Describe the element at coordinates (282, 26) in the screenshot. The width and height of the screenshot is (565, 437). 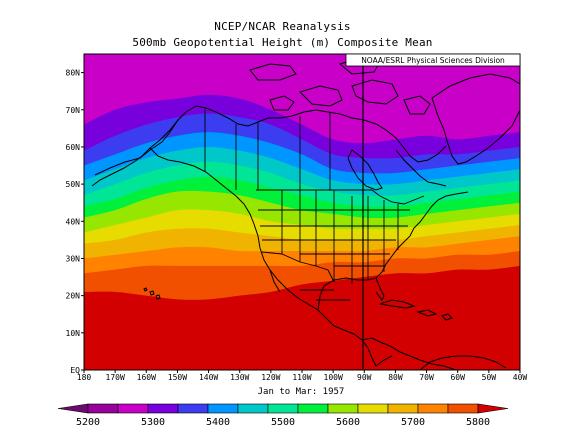
I see `map-title: NCEP/NCAR Reanalysis` at that location.